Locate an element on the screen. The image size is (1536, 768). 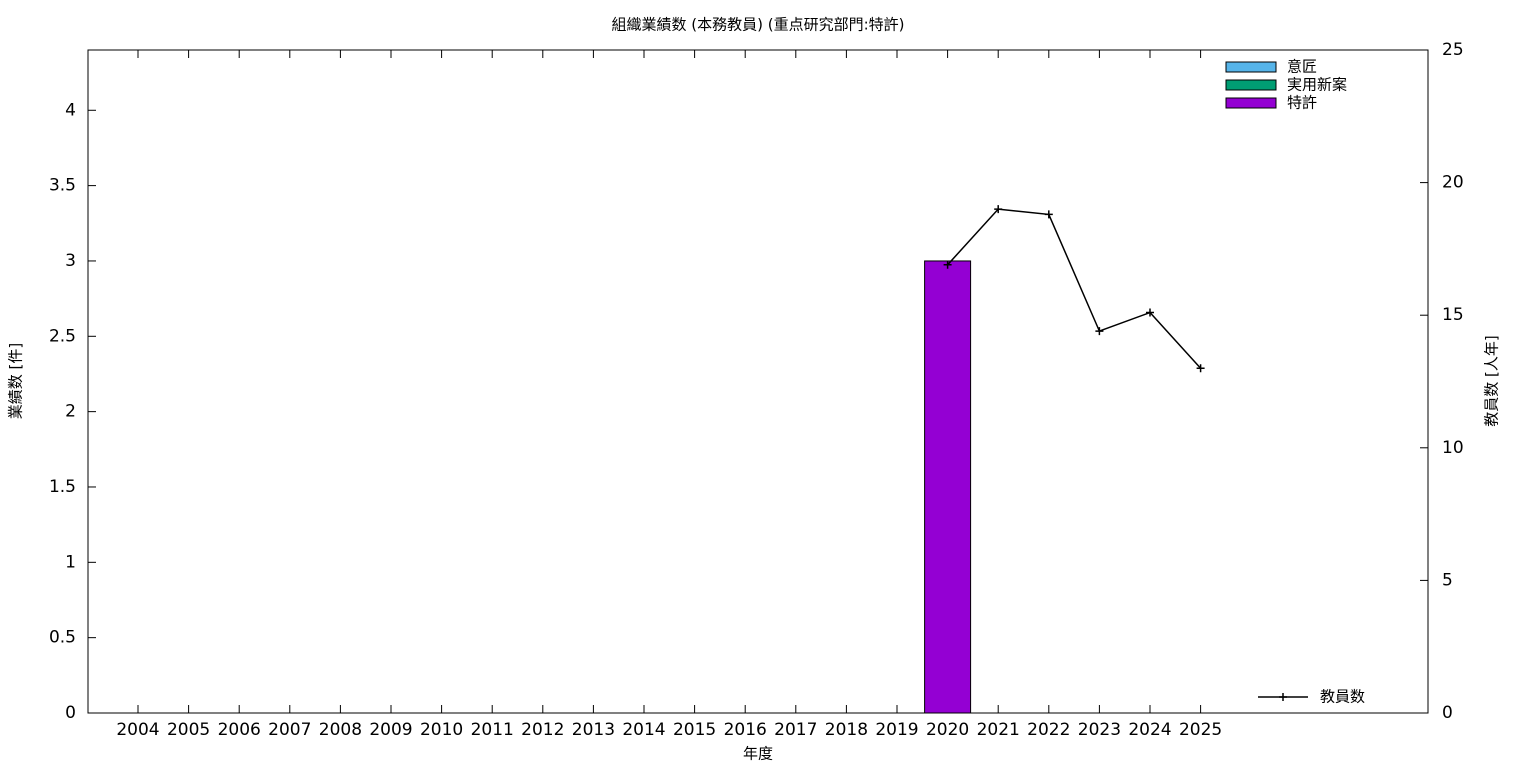
x-axis-label: 年度 is located at coordinates (758, 754).